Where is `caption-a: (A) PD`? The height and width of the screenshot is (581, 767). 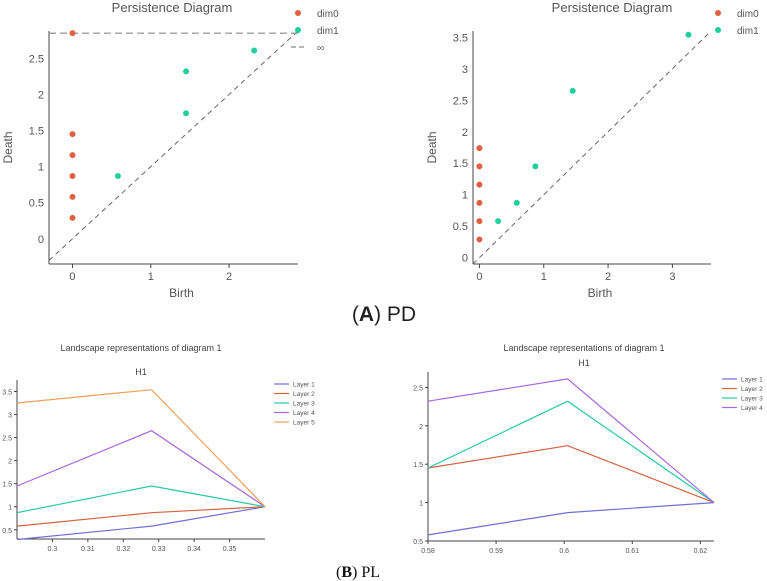
caption-a: (A) PD is located at coordinates (384, 314).